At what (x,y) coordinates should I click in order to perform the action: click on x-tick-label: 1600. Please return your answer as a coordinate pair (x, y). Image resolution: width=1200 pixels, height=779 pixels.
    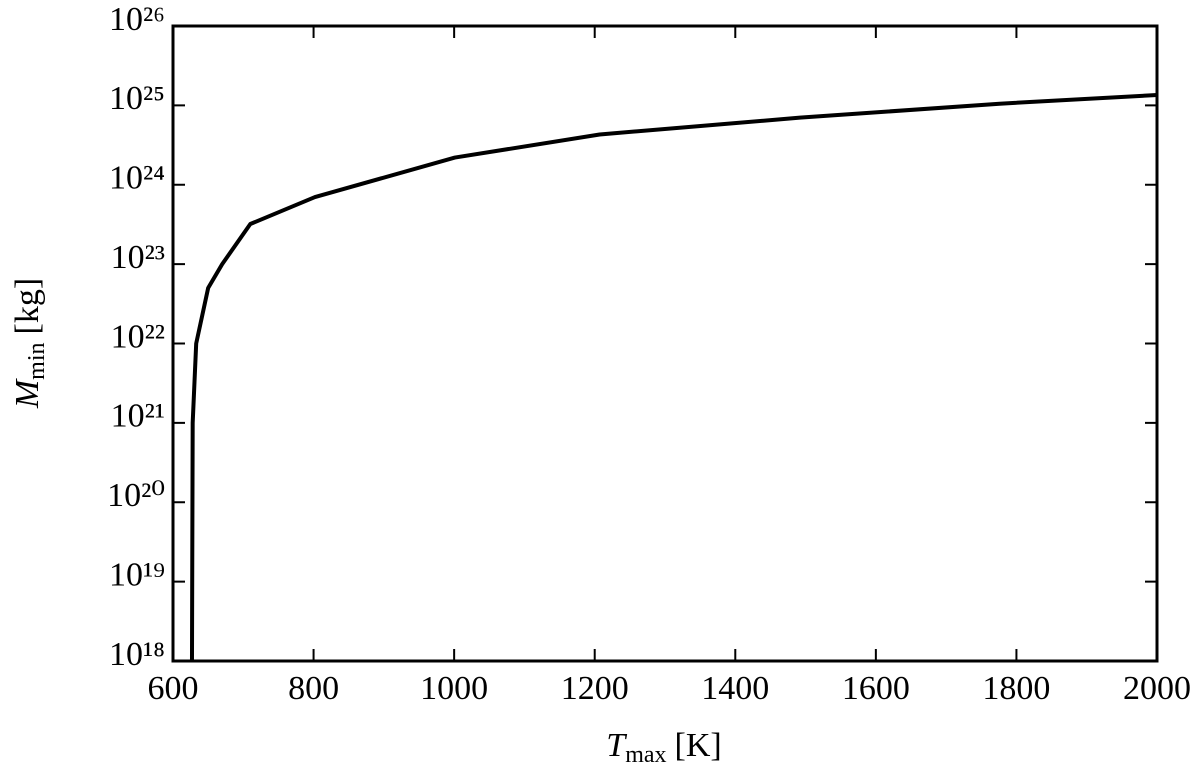
    Looking at the image, I should click on (876, 688).